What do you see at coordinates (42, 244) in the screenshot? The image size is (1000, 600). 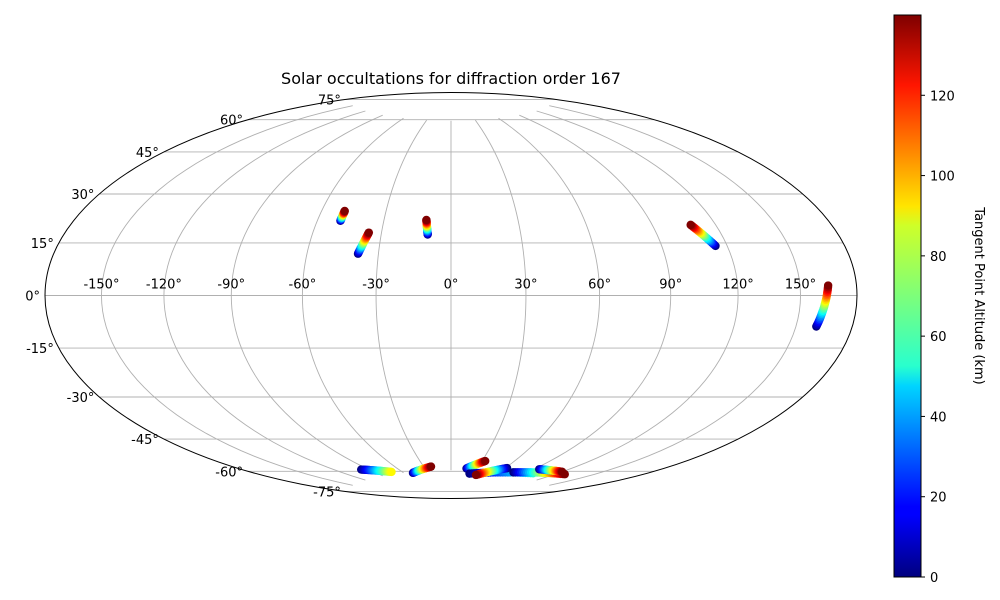 I see `latitude-tick-label: 15°` at bounding box center [42, 244].